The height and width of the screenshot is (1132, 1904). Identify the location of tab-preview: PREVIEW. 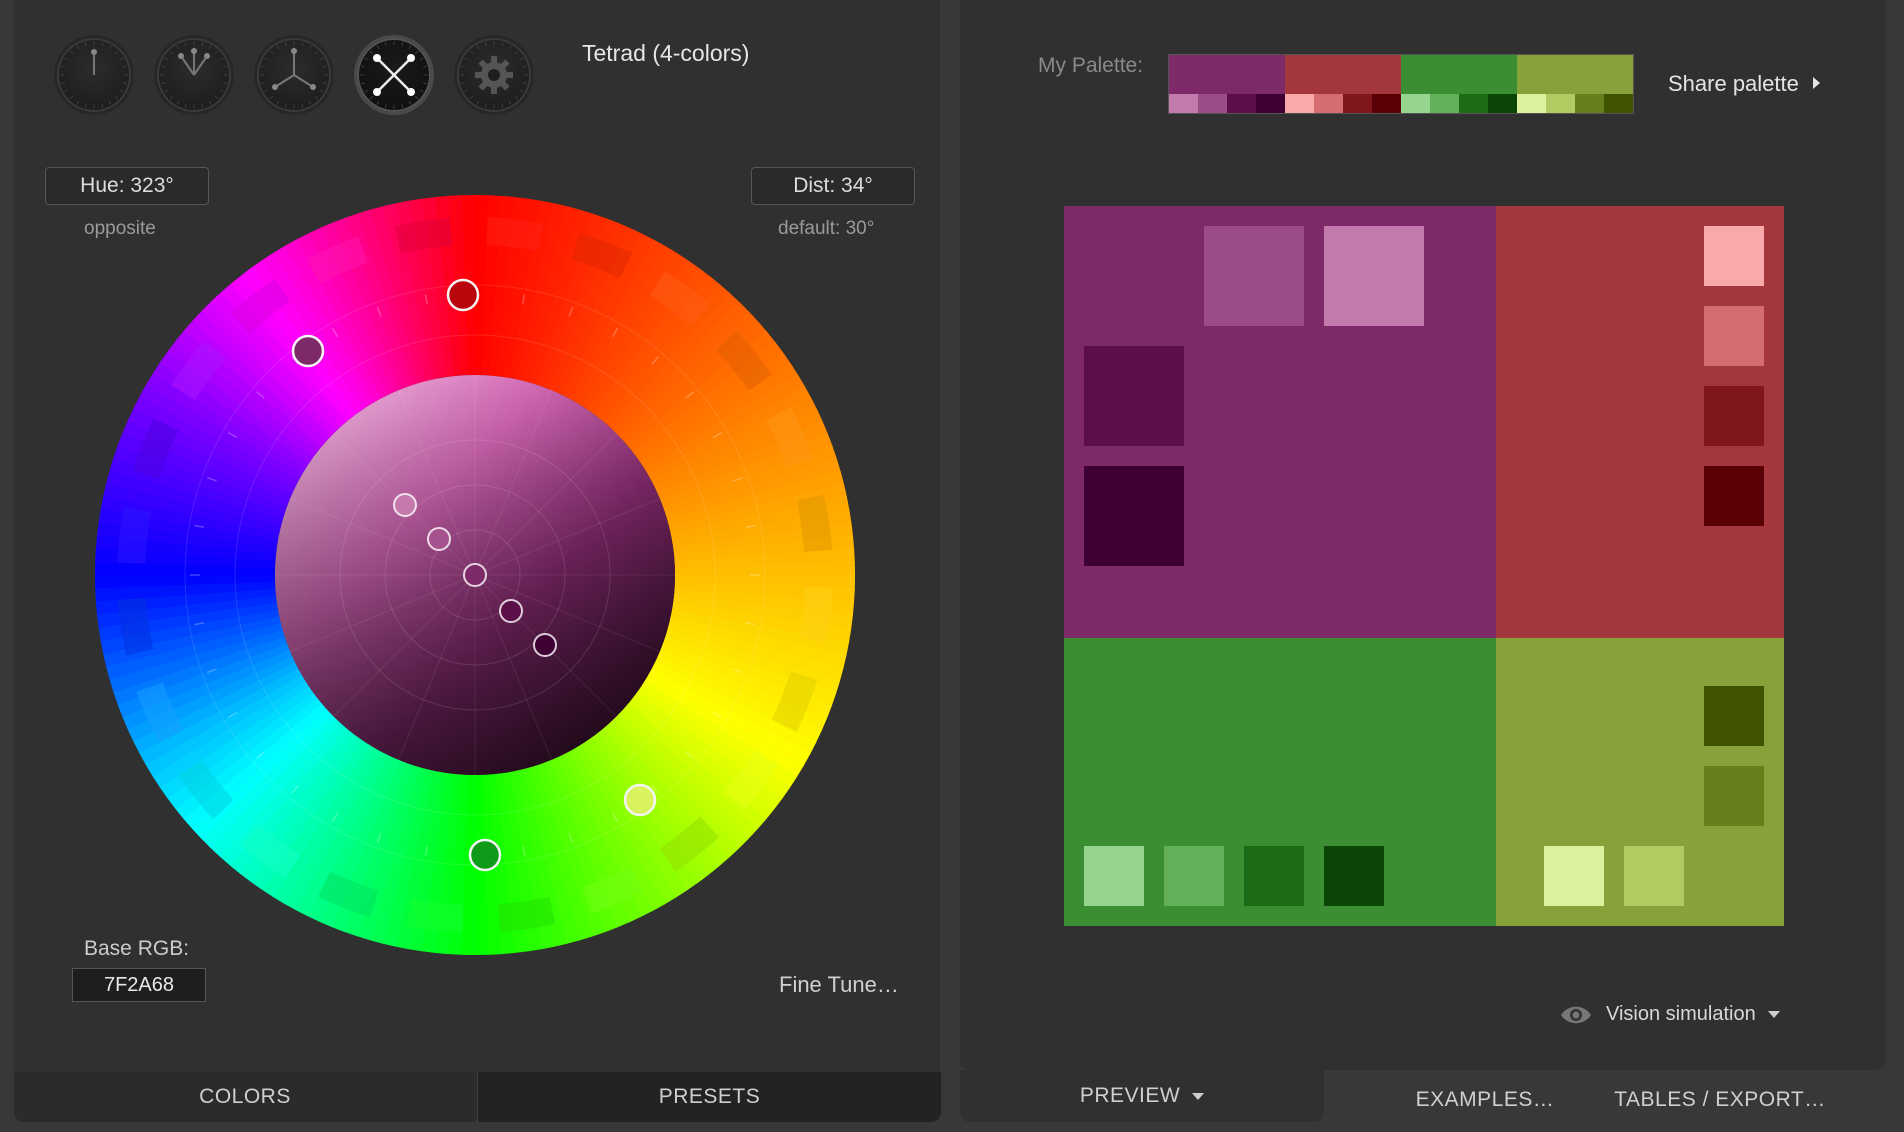
(1142, 1096).